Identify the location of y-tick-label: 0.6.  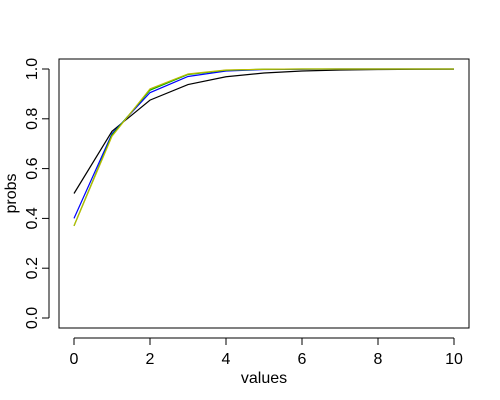
(32, 168).